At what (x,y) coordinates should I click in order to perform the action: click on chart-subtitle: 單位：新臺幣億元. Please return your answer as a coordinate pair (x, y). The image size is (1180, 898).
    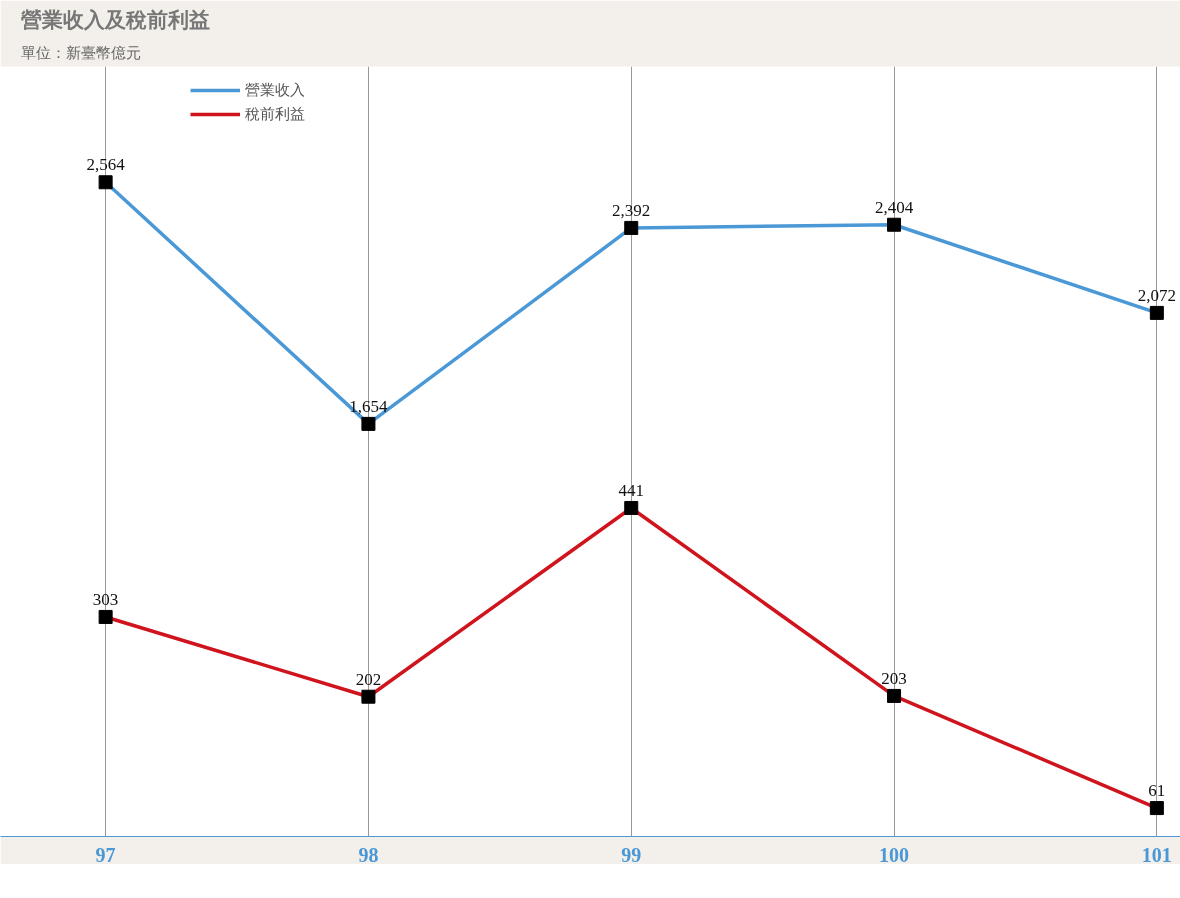
    Looking at the image, I should click on (80, 52).